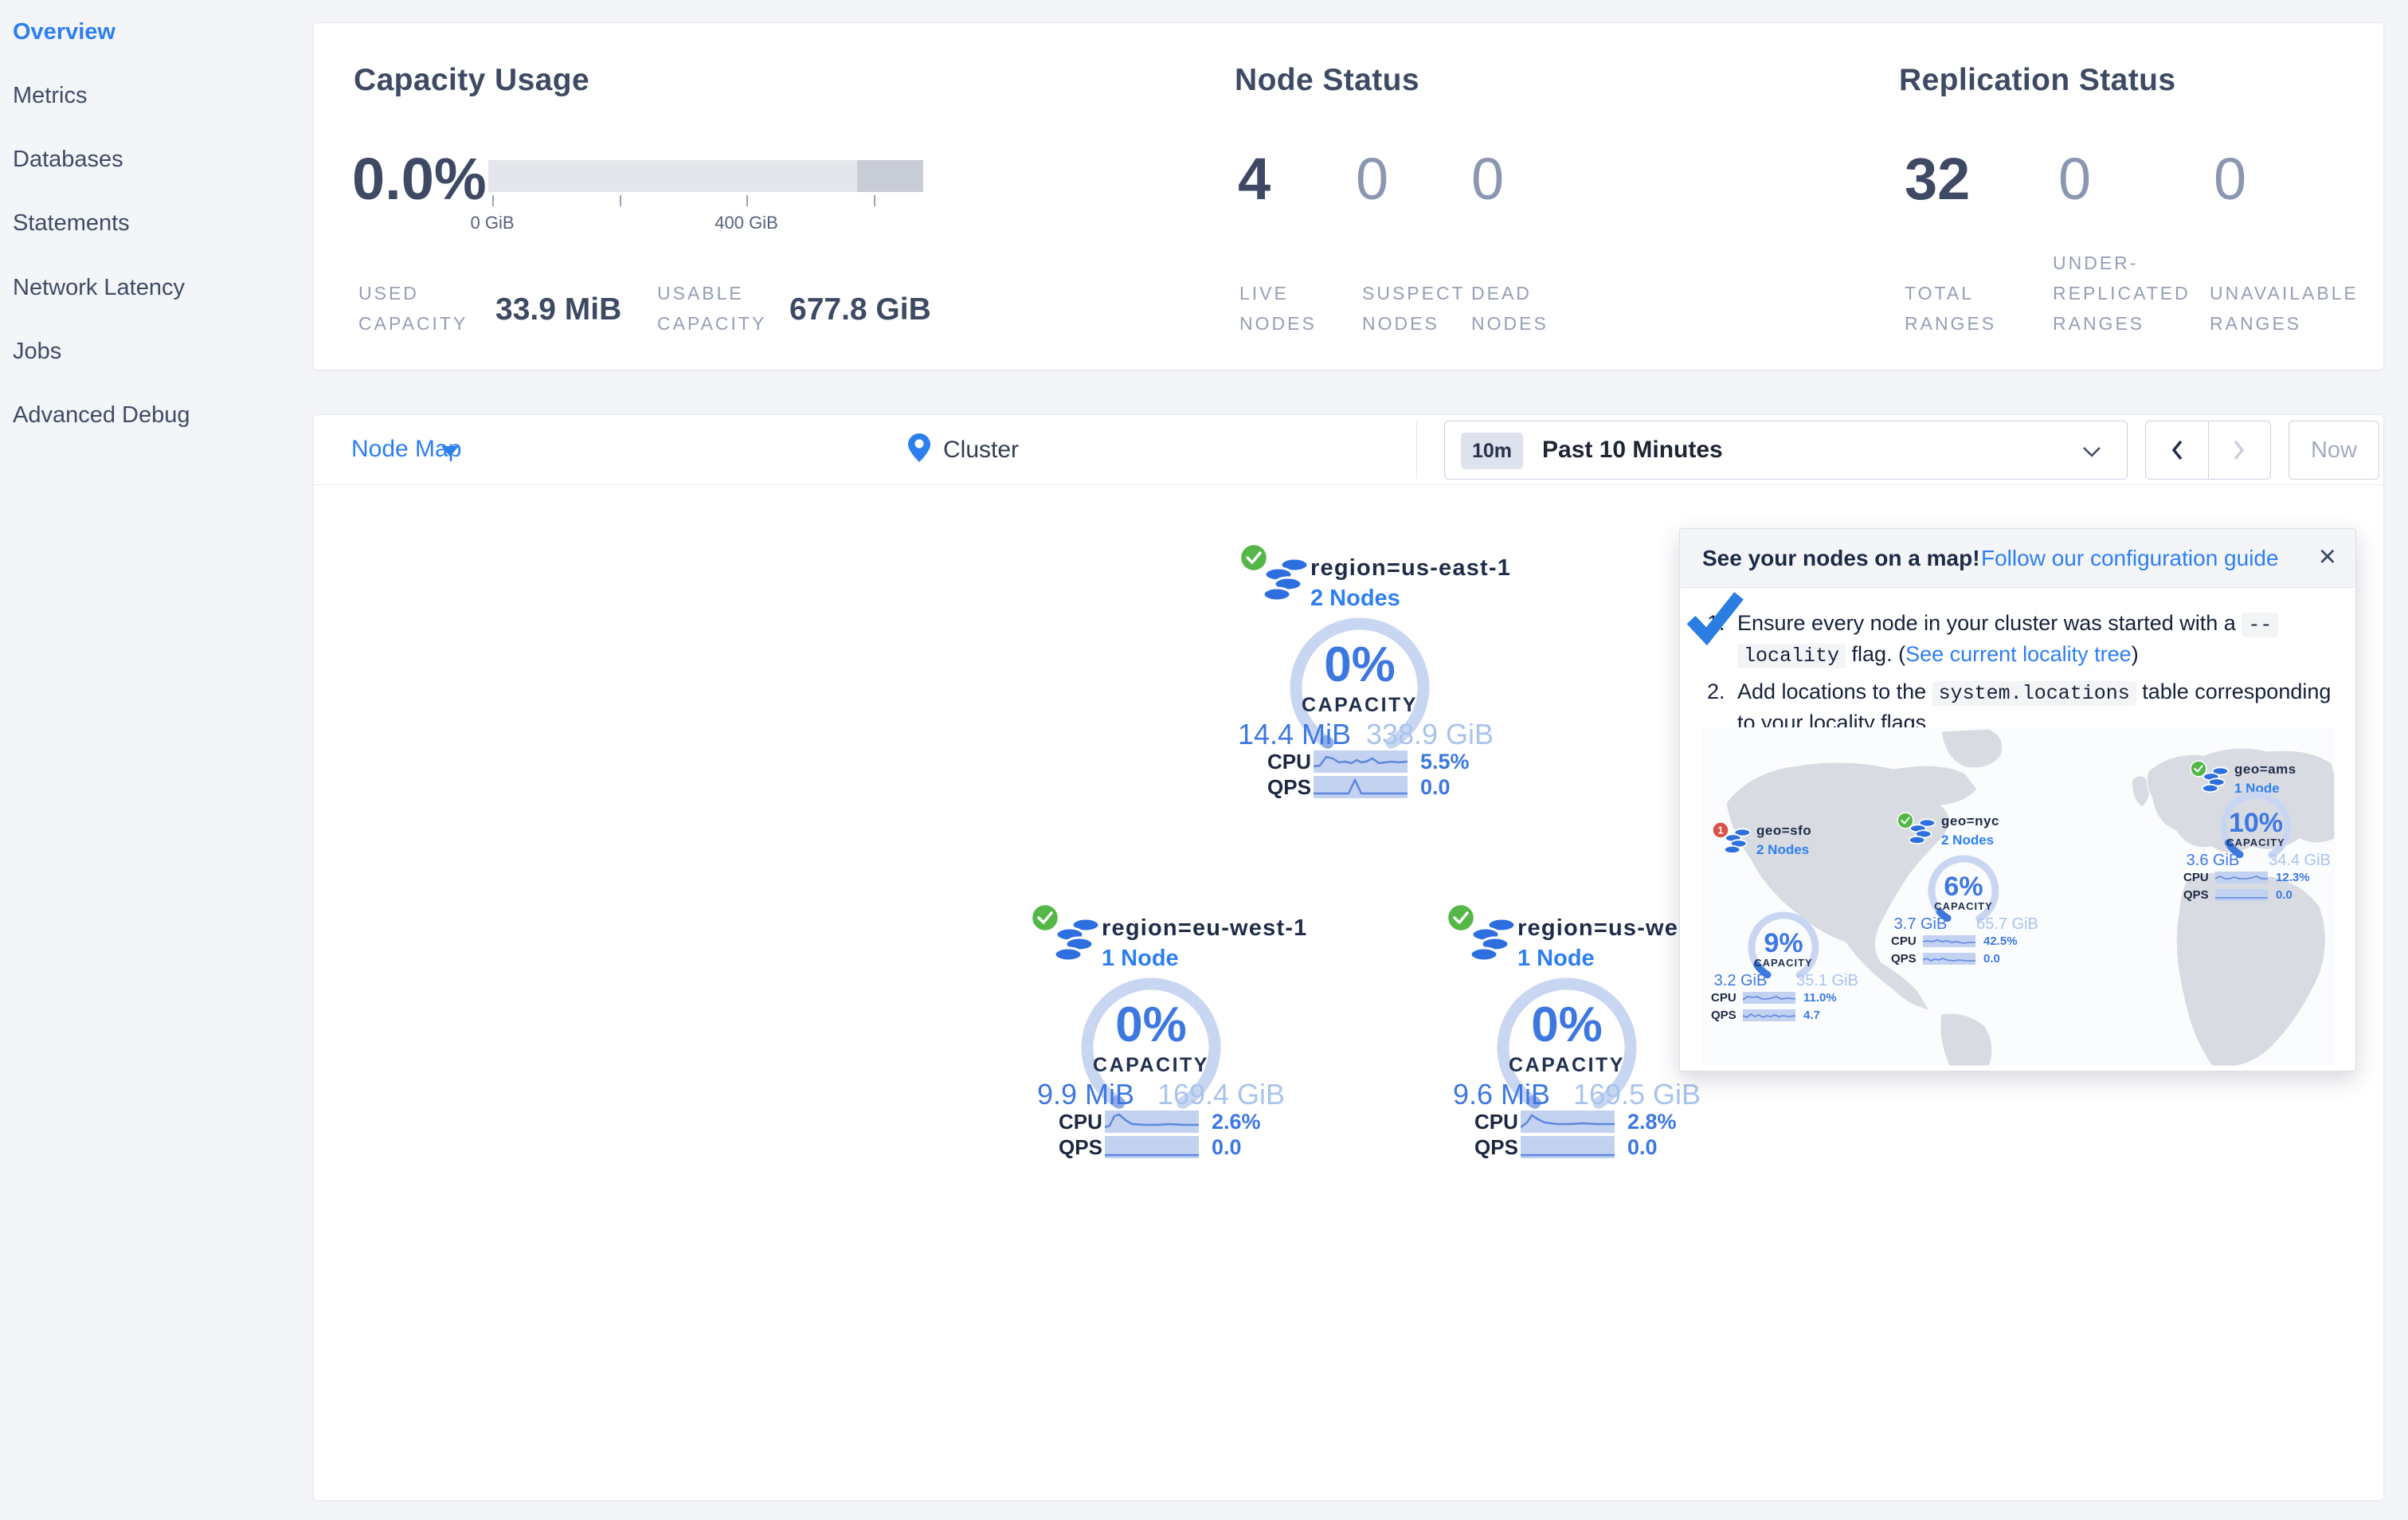  I want to click on now-button: Now, so click(2334, 451).